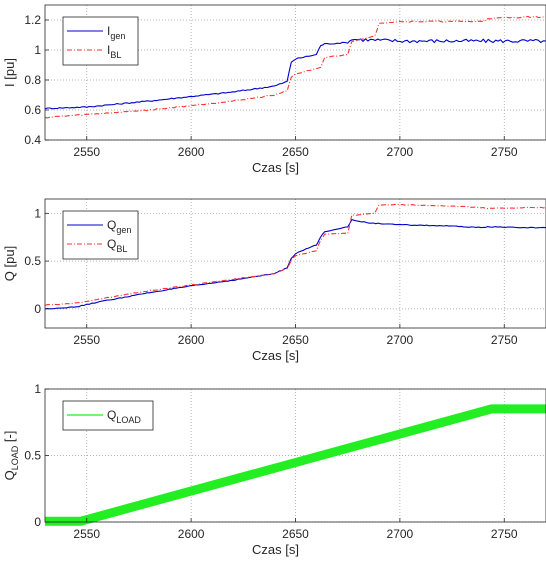 The image size is (546, 564). I want to click on legend: Igen IBL, so click(100, 41).